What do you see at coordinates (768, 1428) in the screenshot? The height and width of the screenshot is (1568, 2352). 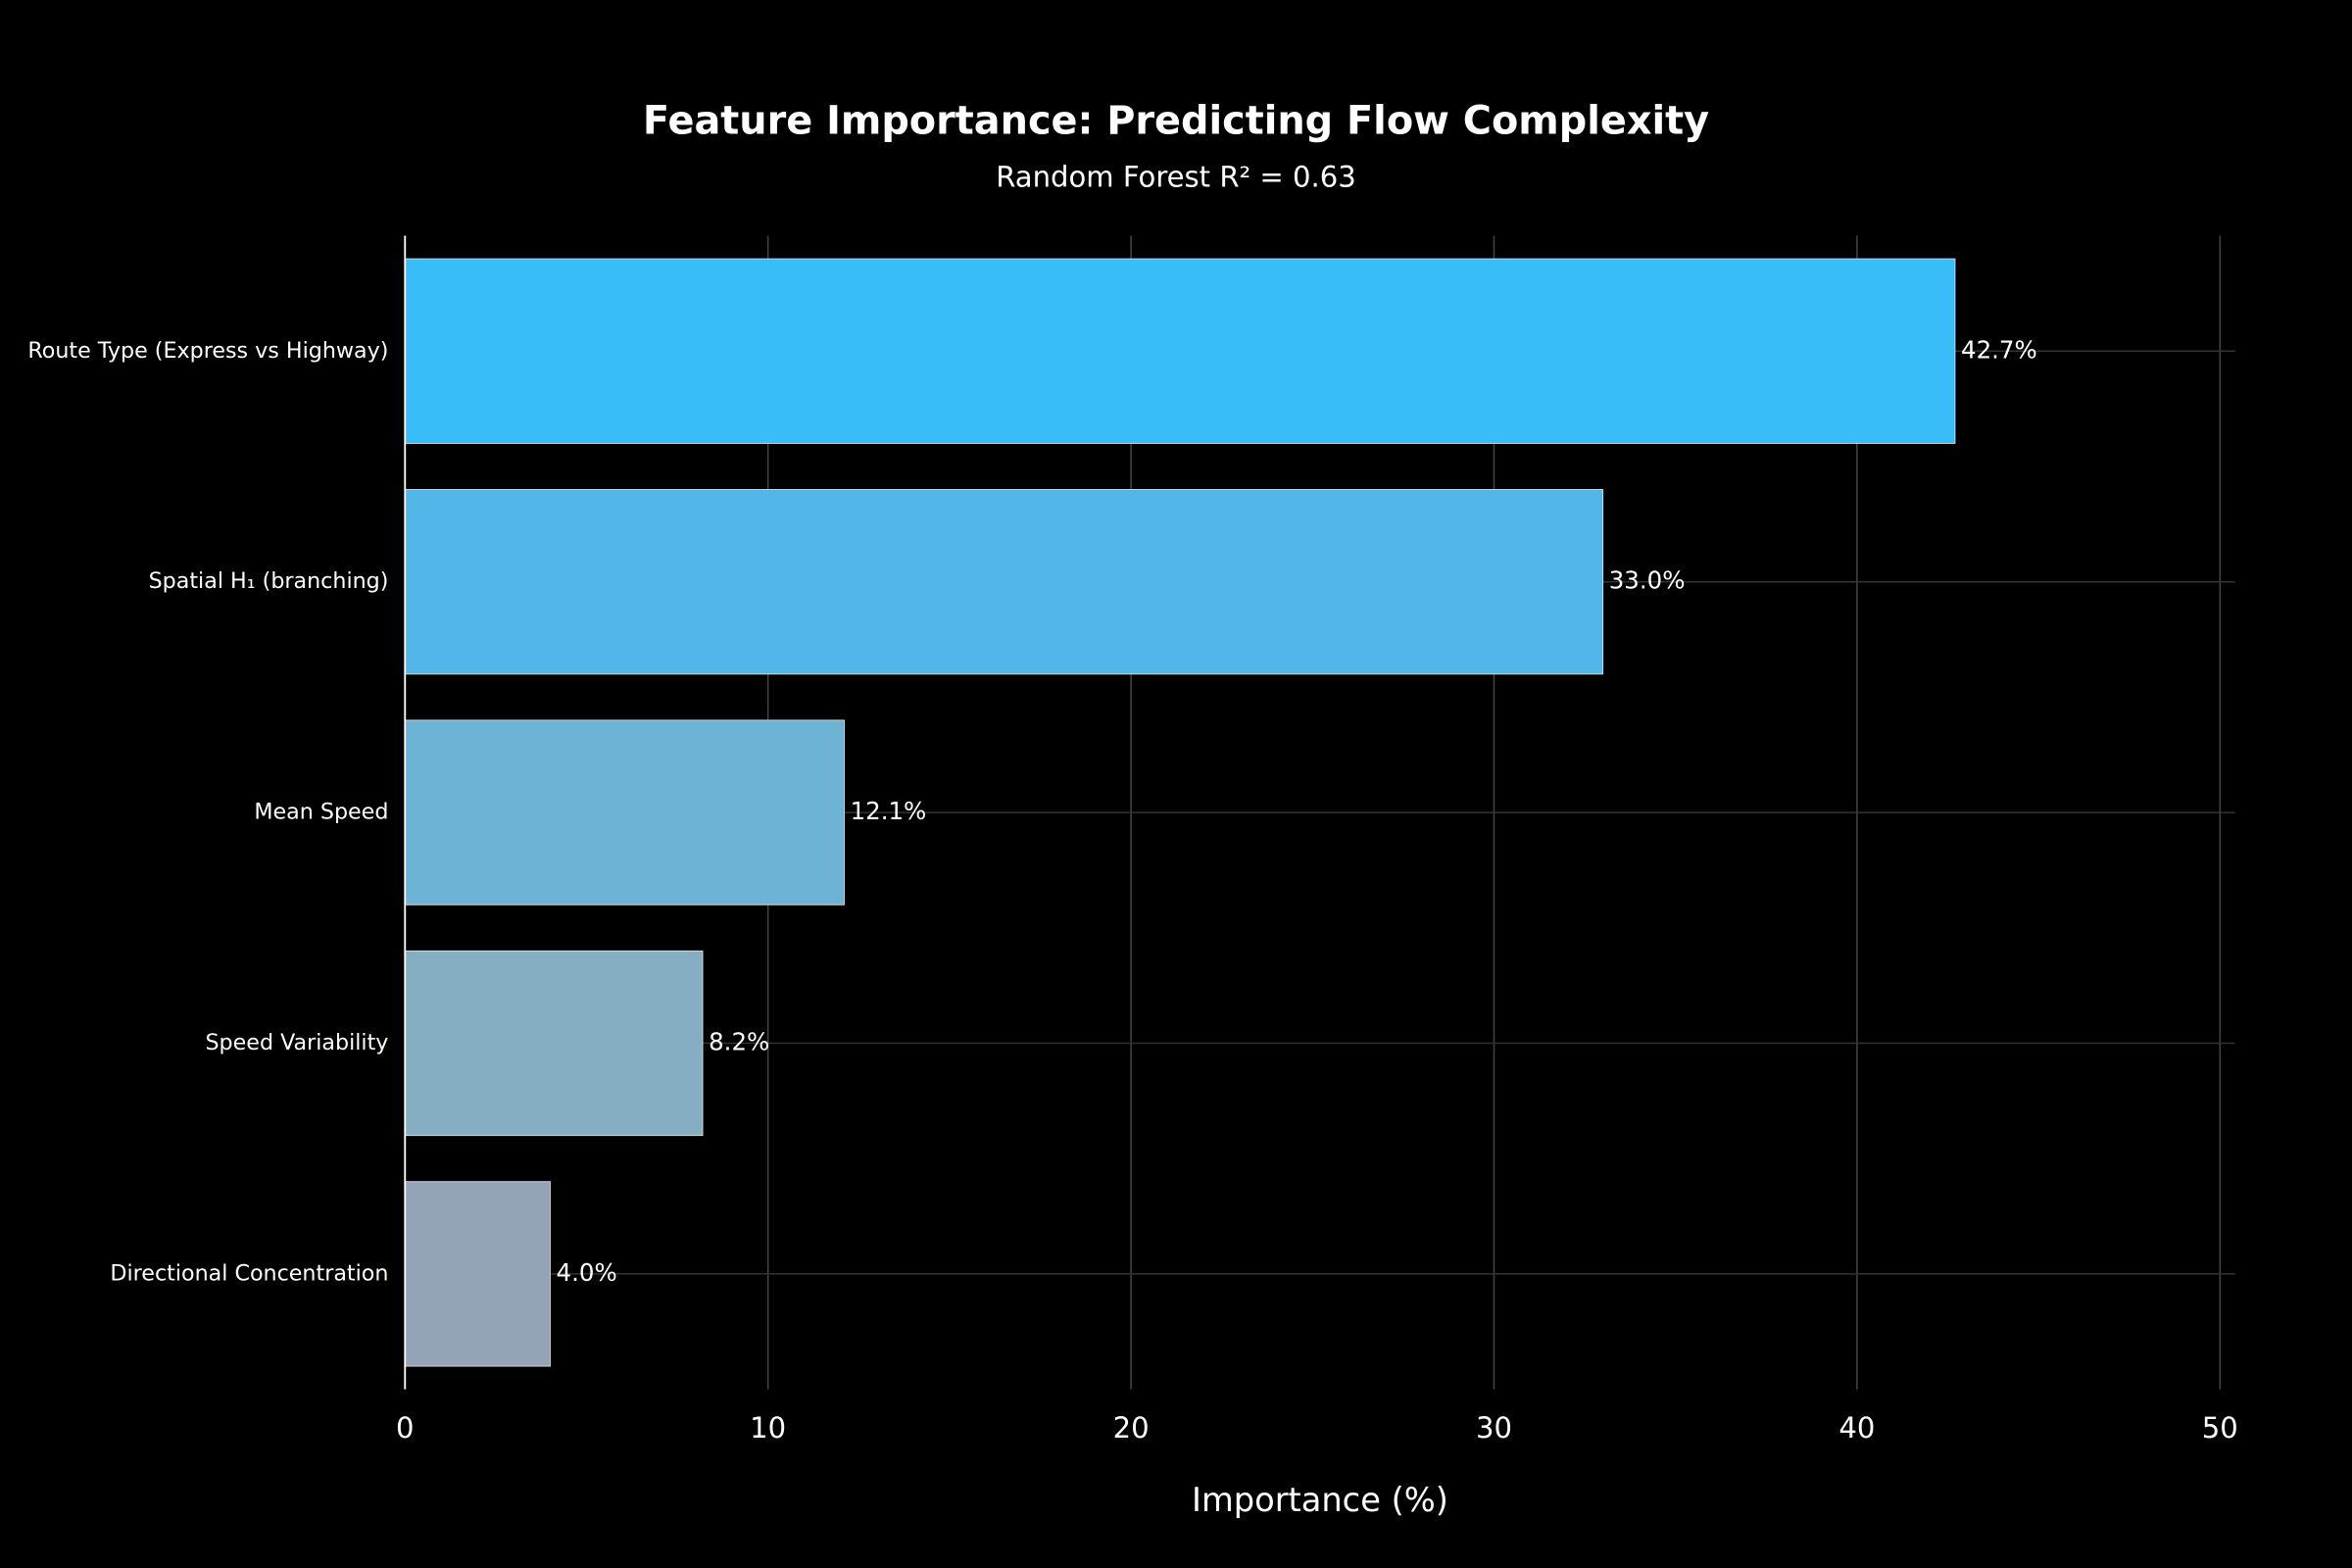 I see `x-tick-label: 10` at bounding box center [768, 1428].